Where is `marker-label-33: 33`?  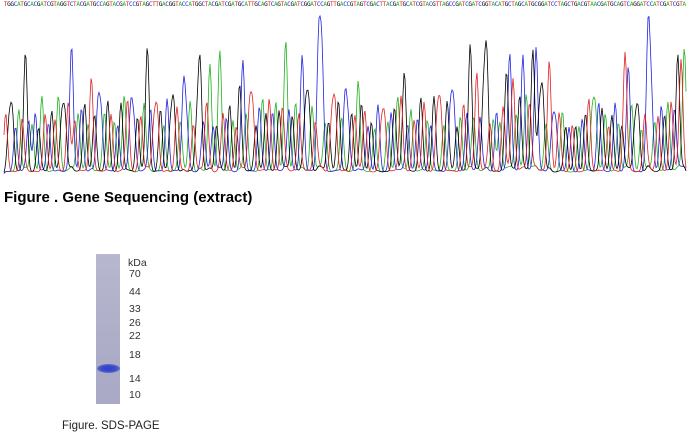
marker-label-33: 33 is located at coordinates (135, 309).